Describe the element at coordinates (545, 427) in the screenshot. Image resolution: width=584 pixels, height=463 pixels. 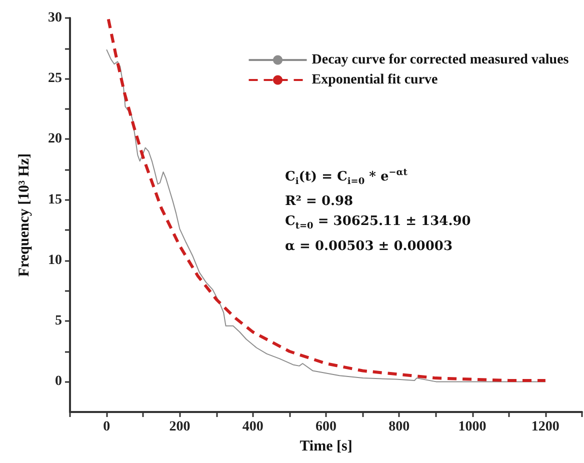
I see `x-tick-label: 1200` at that location.